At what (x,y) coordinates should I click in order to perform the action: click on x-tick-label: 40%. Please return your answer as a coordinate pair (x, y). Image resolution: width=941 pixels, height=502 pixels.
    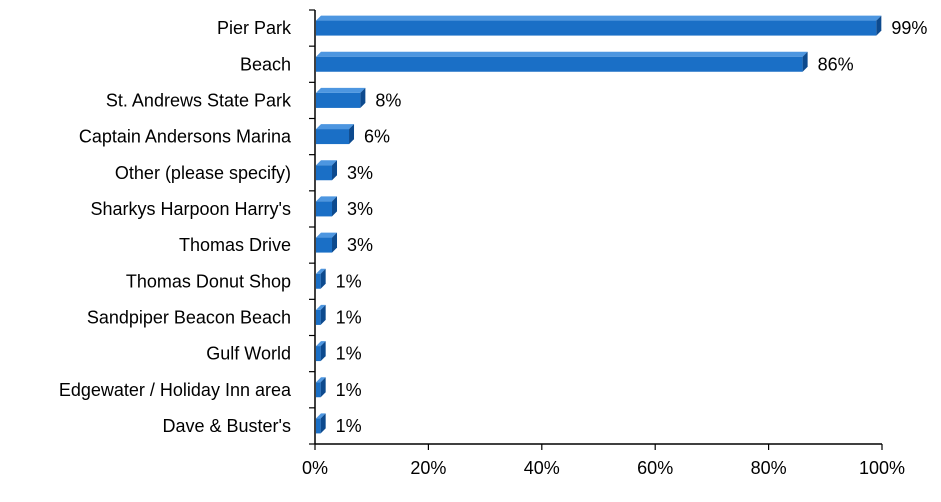
    Looking at the image, I should click on (542, 468).